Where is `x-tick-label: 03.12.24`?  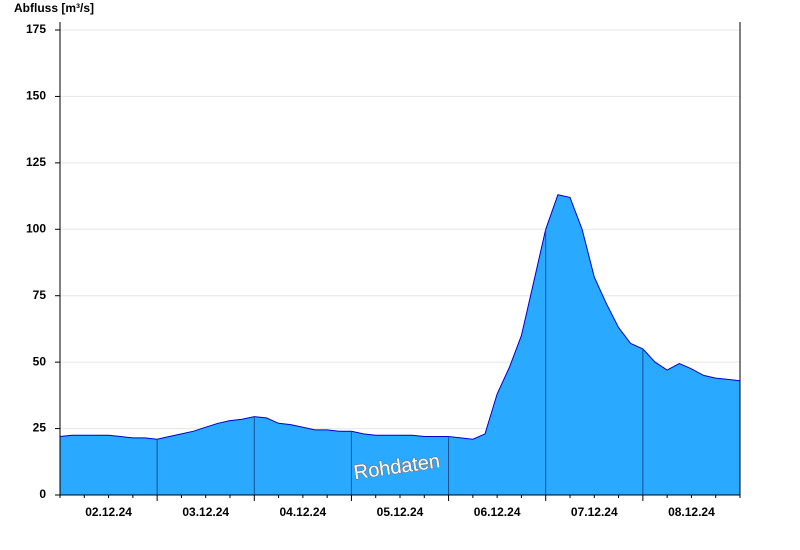
x-tick-label: 03.12.24 is located at coordinates (205, 512).